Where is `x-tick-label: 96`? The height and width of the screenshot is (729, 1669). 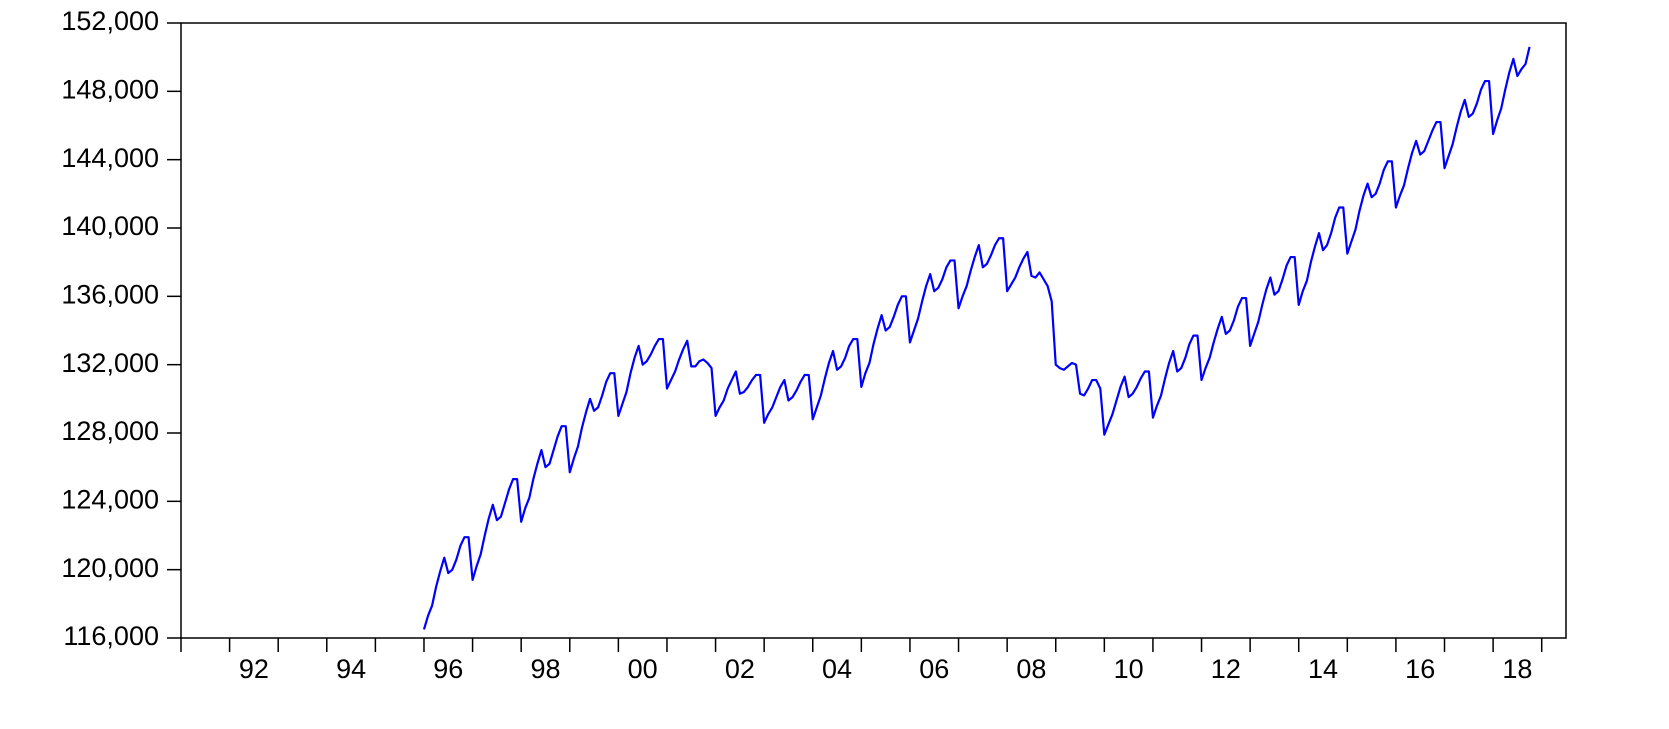 x-tick-label: 96 is located at coordinates (448, 669).